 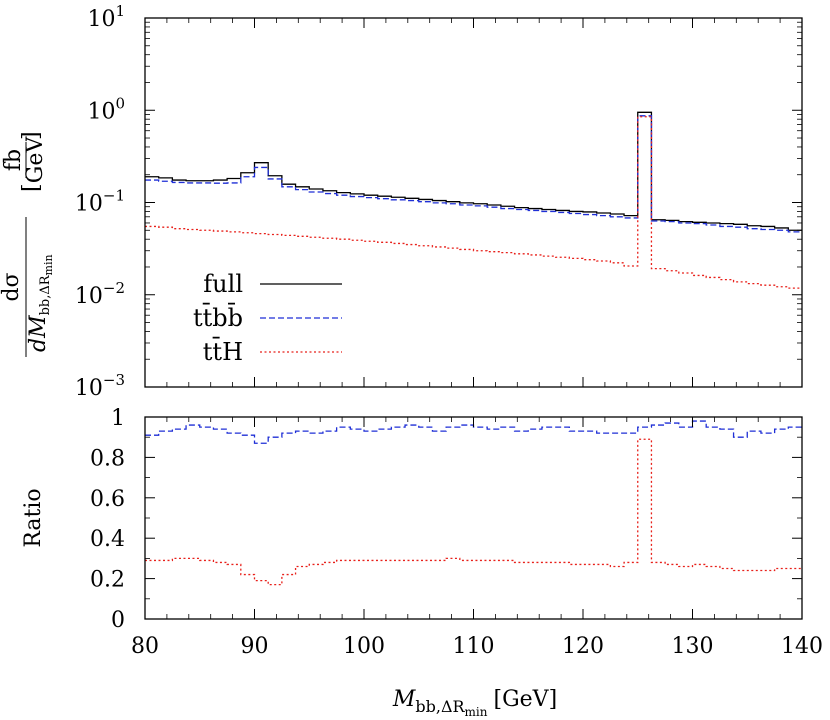 What do you see at coordinates (118, 418) in the screenshot?
I see `ratio-ytick-label: 1` at bounding box center [118, 418].